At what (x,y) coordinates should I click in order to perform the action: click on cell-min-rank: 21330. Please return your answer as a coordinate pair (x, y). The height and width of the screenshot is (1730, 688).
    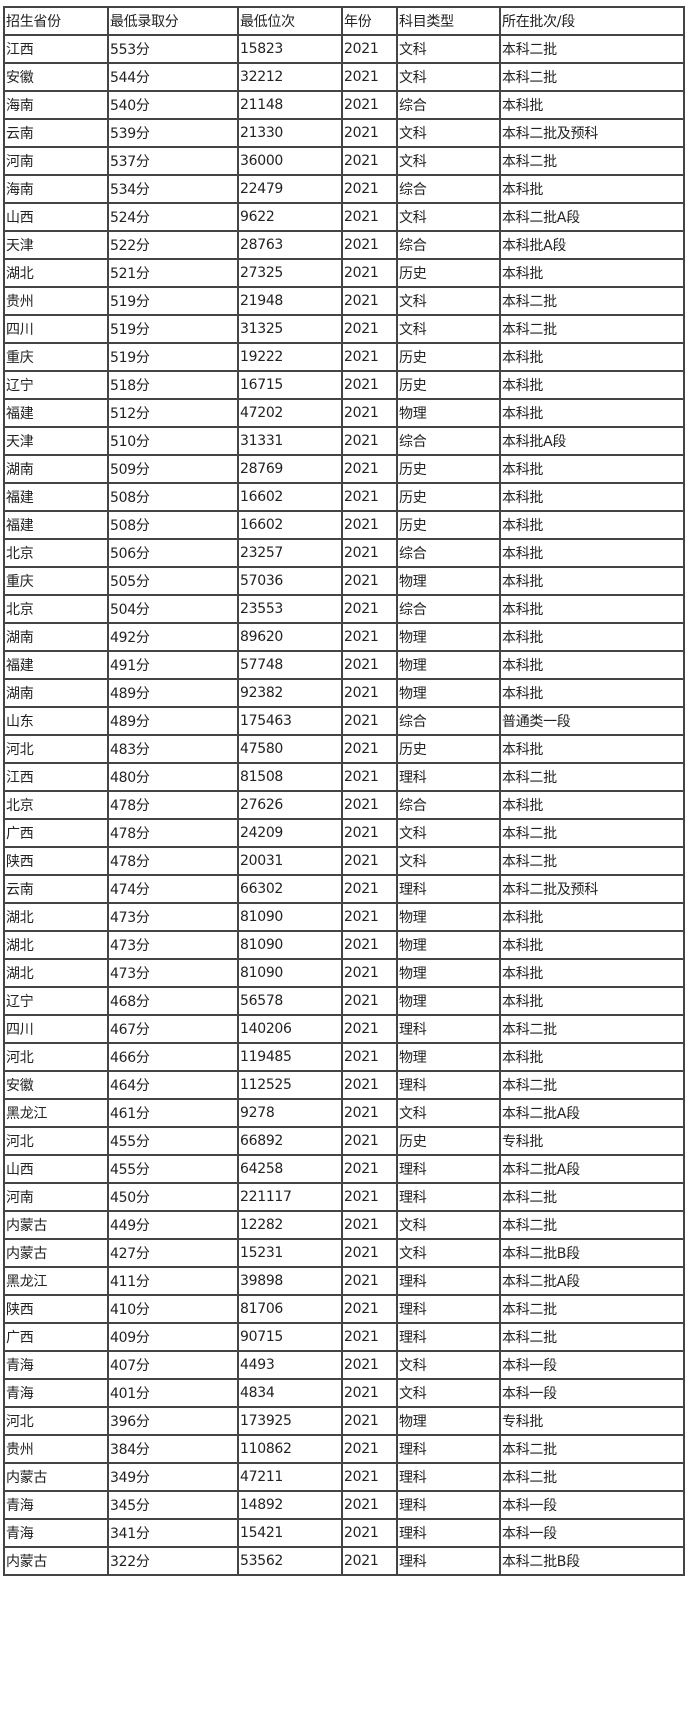
    Looking at the image, I should click on (290, 133).